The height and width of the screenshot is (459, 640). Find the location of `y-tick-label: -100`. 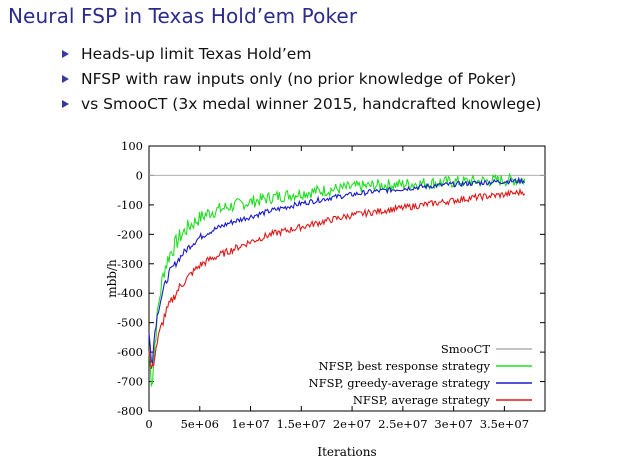

y-tick-label: -100 is located at coordinates (130, 205).